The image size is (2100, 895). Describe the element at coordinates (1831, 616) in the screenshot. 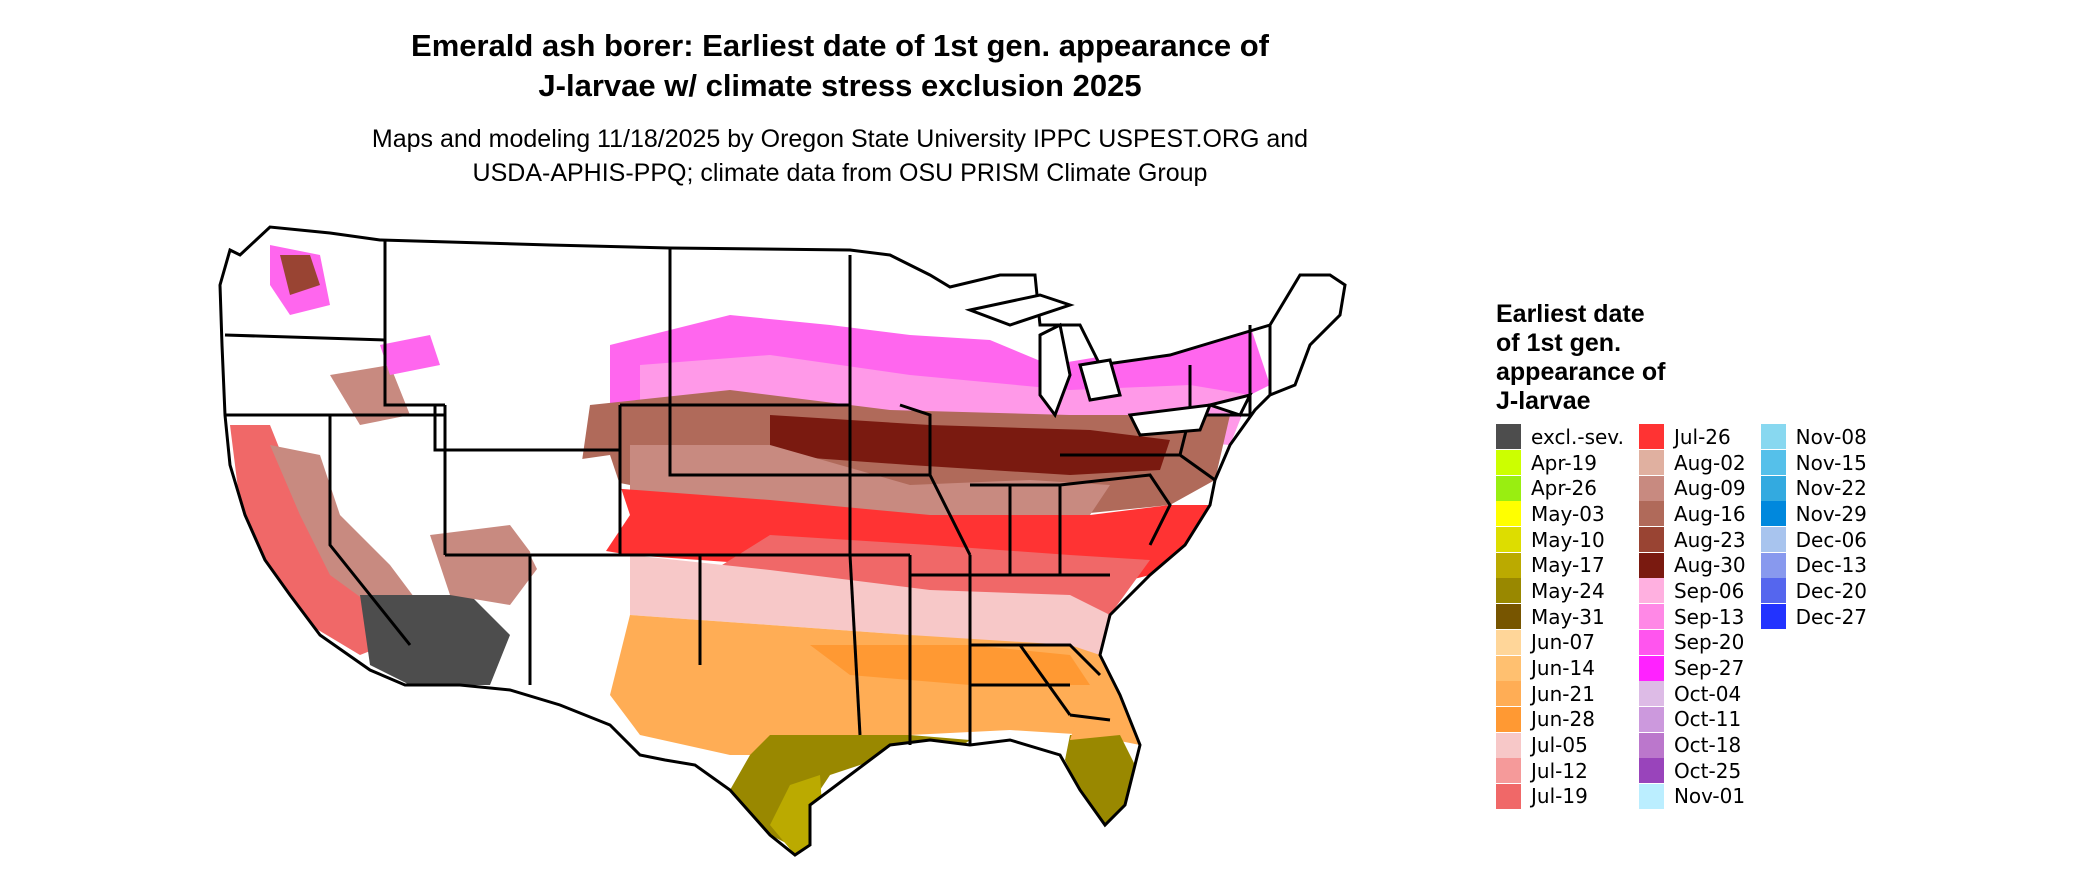

I see `legend-label: Dec-27` at that location.